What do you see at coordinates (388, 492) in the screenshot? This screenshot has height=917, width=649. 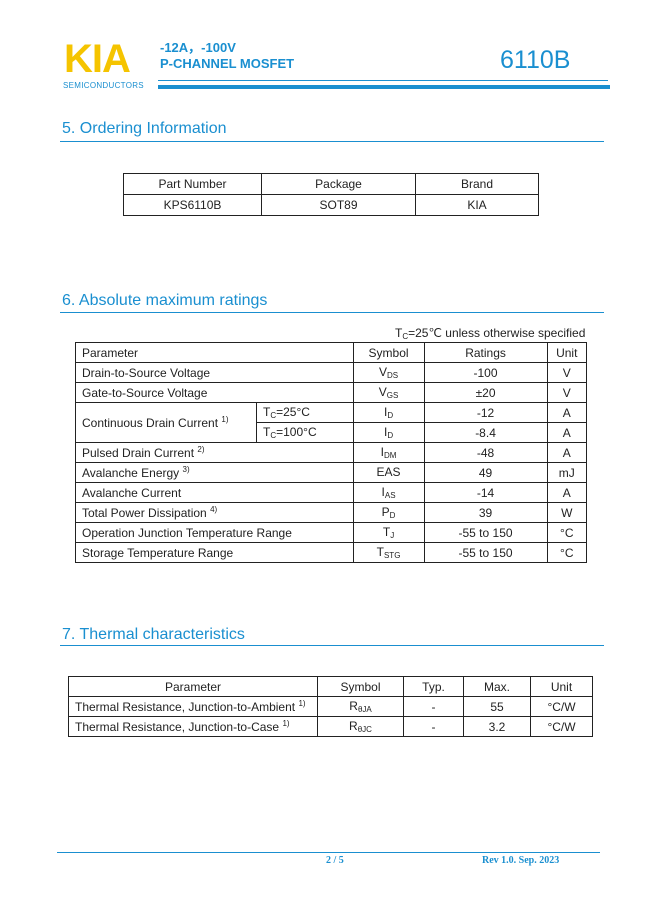 I see `symbol-cell: IAS` at bounding box center [388, 492].